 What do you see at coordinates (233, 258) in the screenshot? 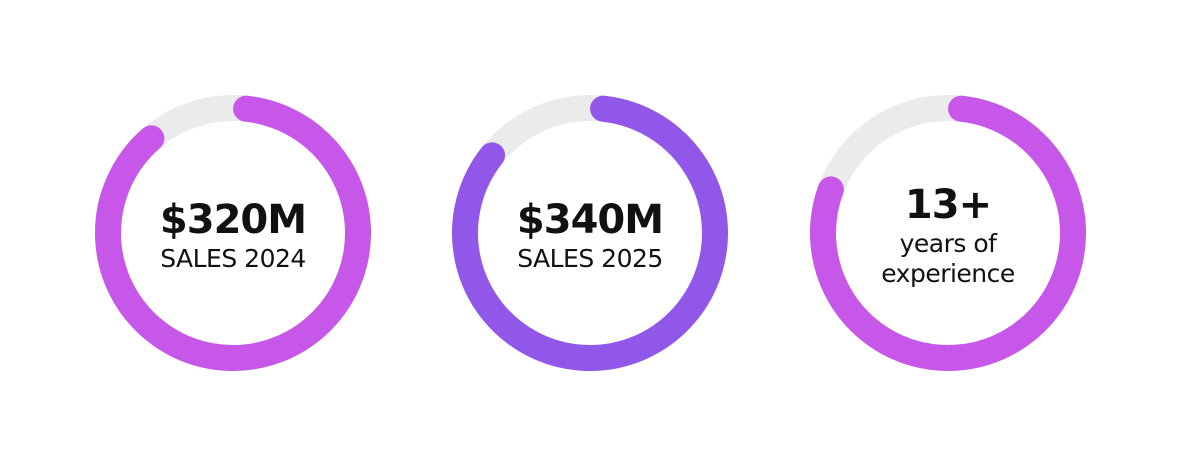
I see `stat-label: SALES 2024` at bounding box center [233, 258].